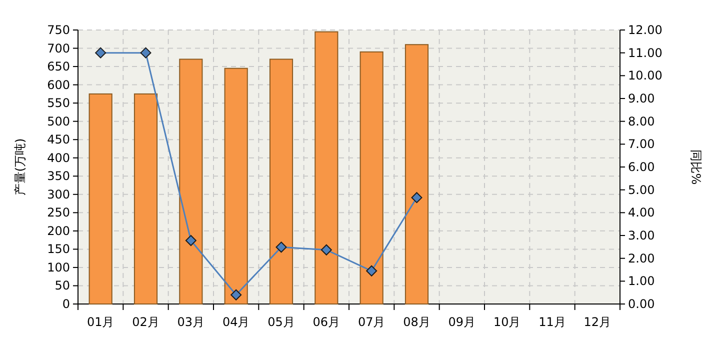  Describe the element at coordinates (641, 235) in the screenshot. I see `y2-tick-label: 3.00` at that location.